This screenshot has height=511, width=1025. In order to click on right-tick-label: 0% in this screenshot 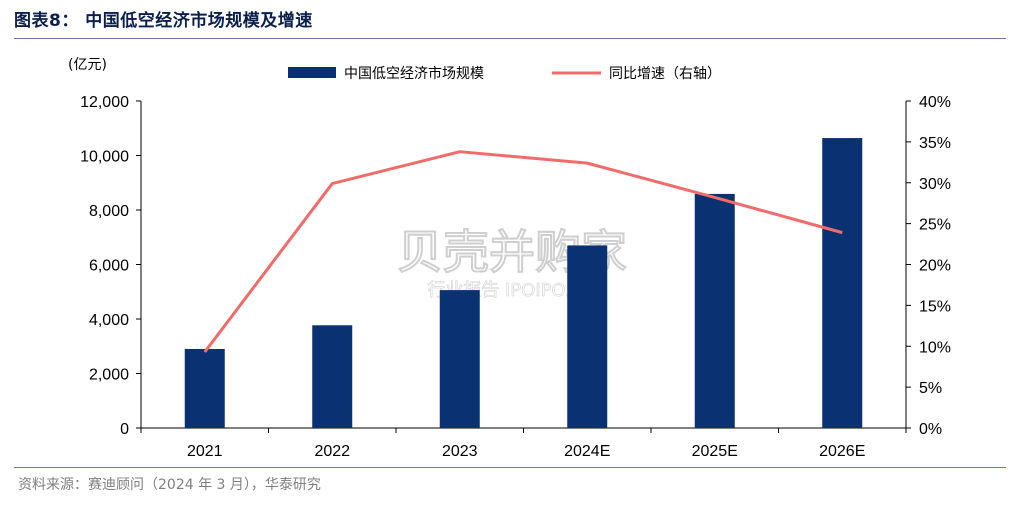, I will do `click(930, 429)`.